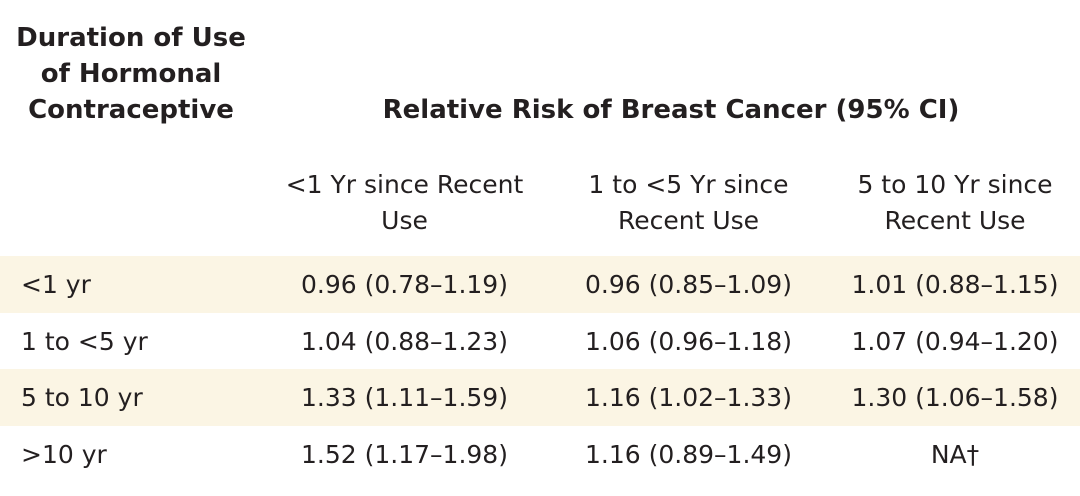 This screenshot has height=496, width=1080. What do you see at coordinates (82, 397) in the screenshot?
I see `row-label: 5 to 10 yr` at bounding box center [82, 397].